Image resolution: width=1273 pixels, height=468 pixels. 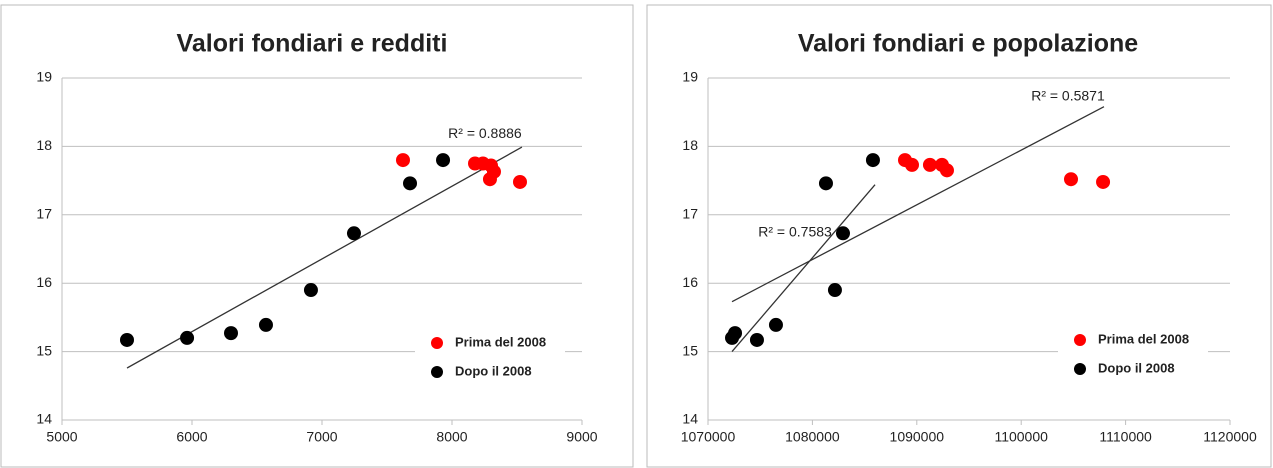 I want to click on chart-title: Valori fondiari e redditi, so click(x=312, y=44).